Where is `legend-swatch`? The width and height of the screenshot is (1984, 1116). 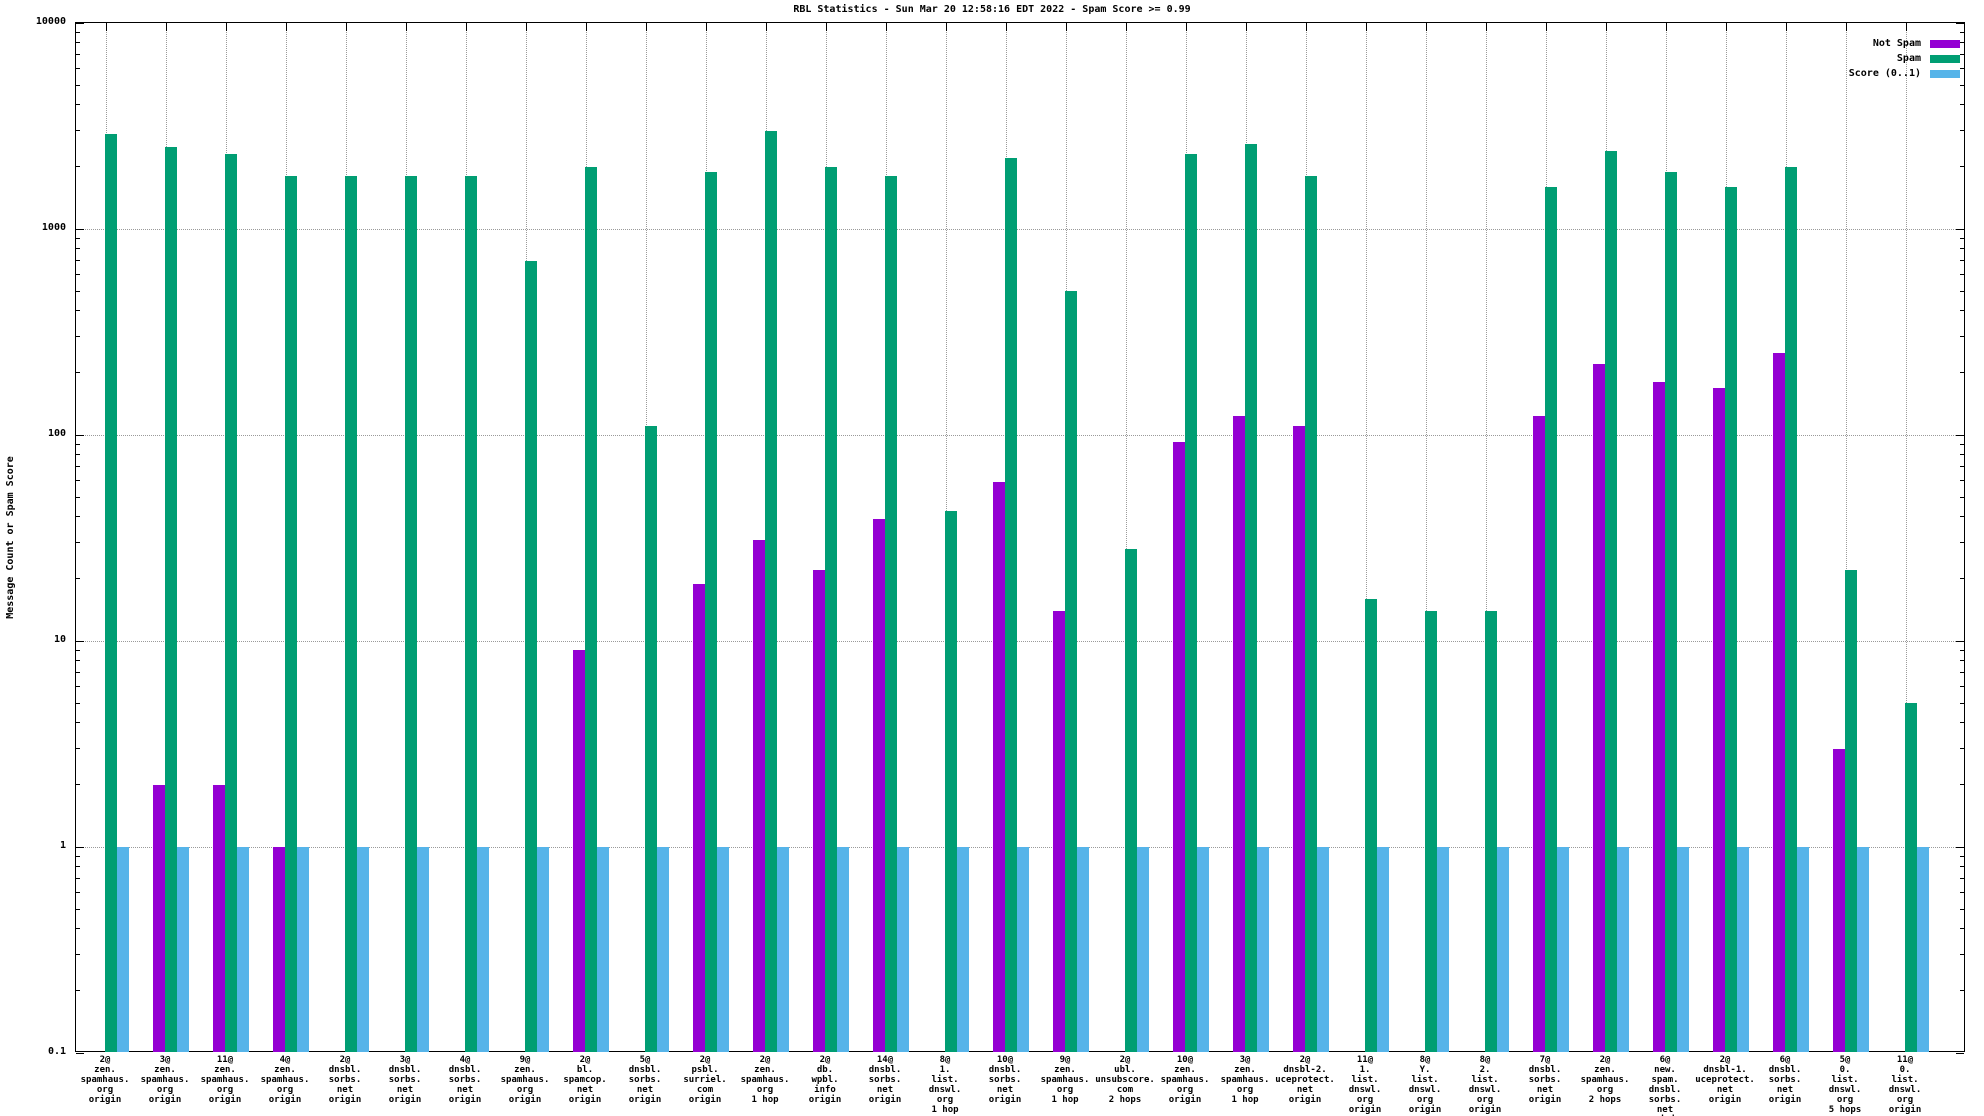 legend-swatch is located at coordinates (1945, 73).